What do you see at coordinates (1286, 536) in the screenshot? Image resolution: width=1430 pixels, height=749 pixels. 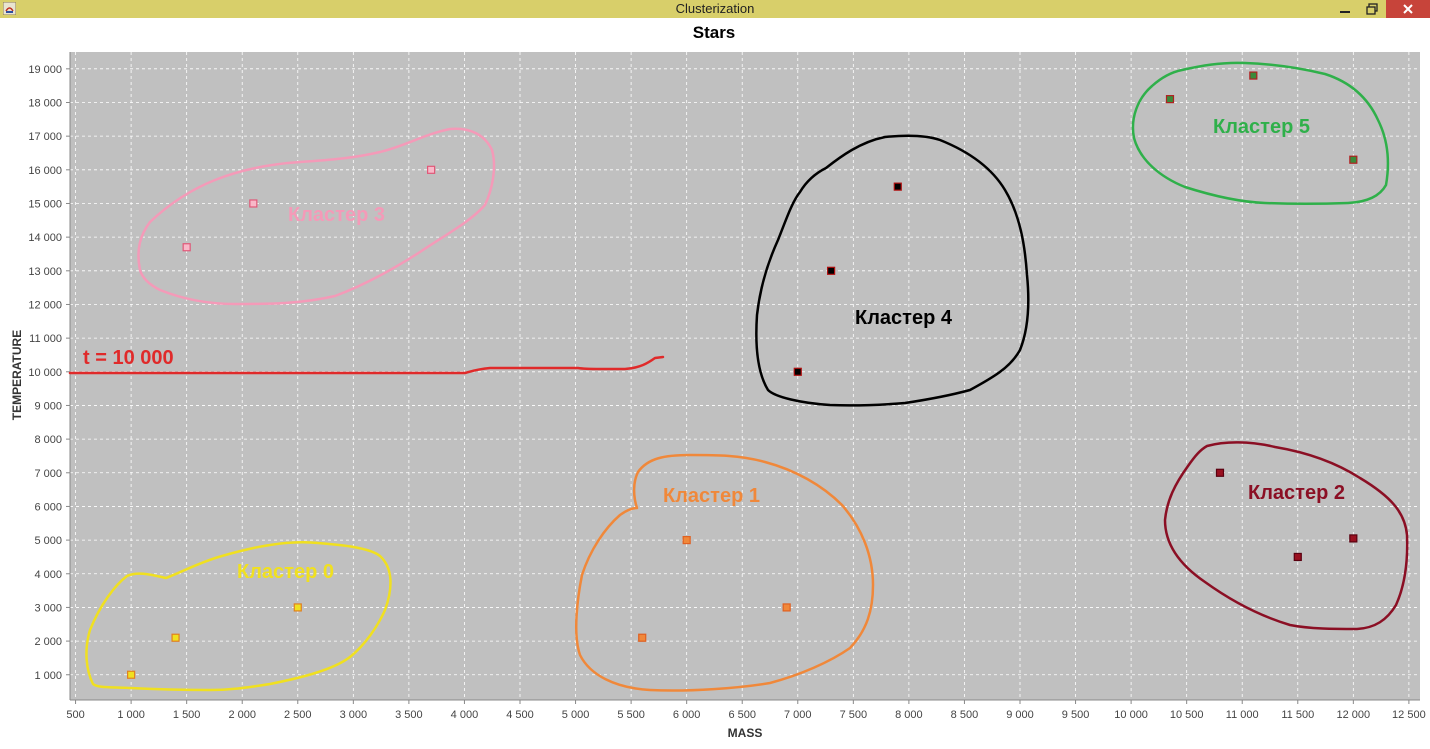 I see `cluster-2-outline` at bounding box center [1286, 536].